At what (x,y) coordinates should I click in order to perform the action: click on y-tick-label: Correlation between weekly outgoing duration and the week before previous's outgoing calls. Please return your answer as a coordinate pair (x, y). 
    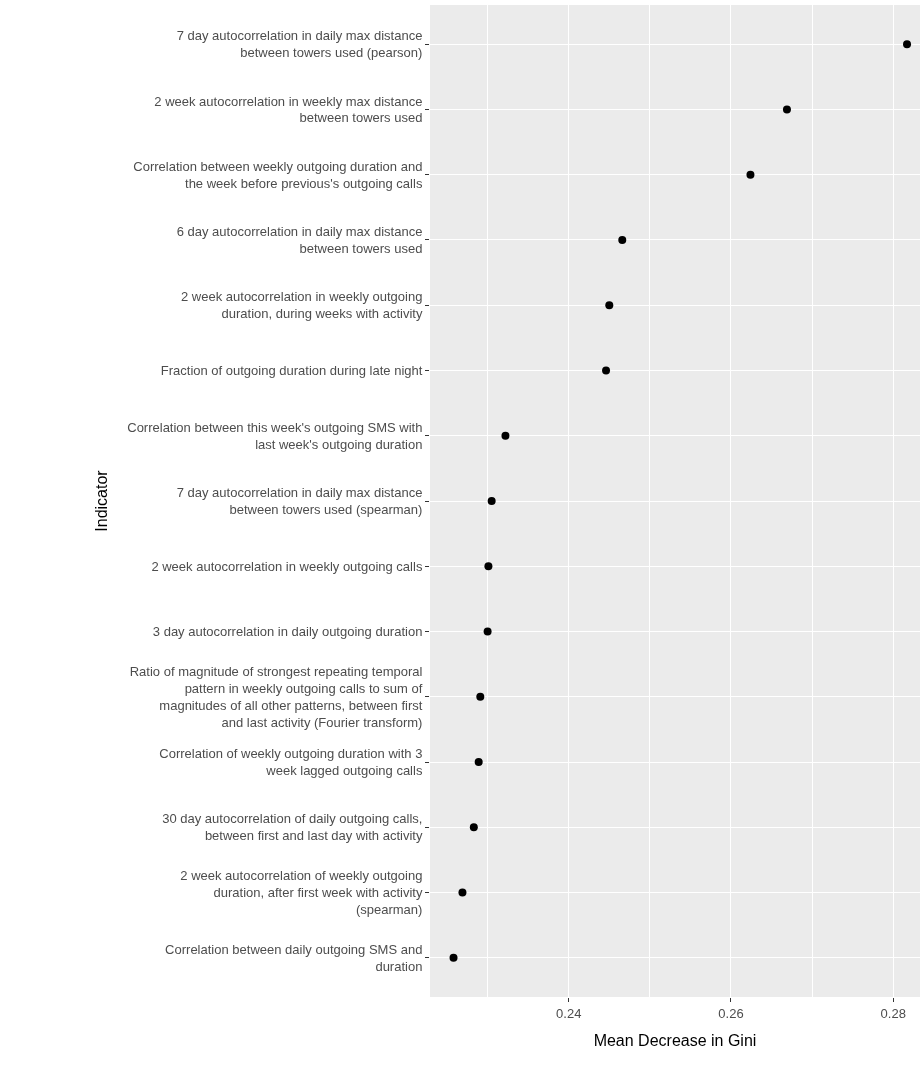
    Looking at the image, I should click on (278, 174).